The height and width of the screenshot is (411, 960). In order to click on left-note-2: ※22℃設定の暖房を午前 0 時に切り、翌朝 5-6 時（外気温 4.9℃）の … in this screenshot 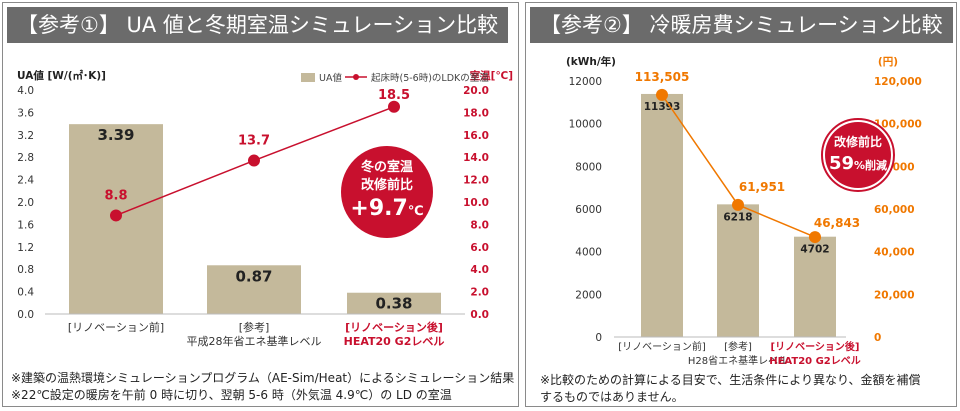, I will do `click(231, 395)`.